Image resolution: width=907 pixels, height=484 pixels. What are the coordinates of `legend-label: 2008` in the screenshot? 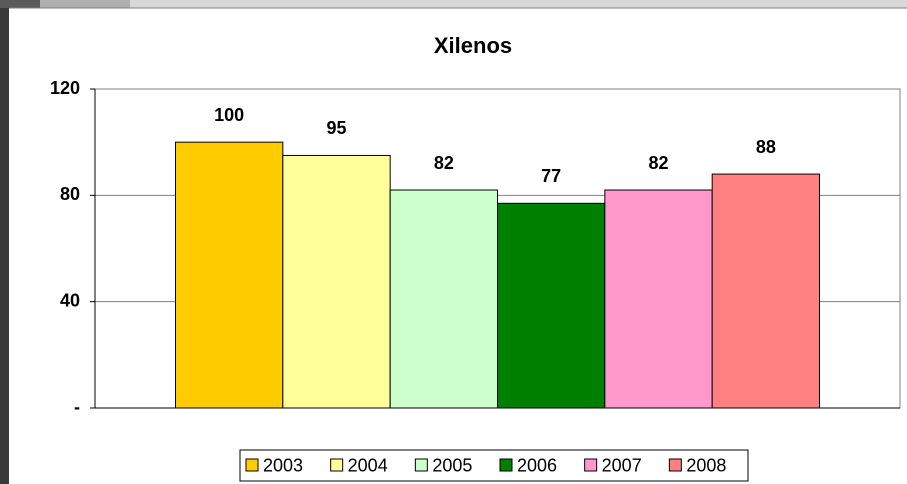 It's located at (706, 465).